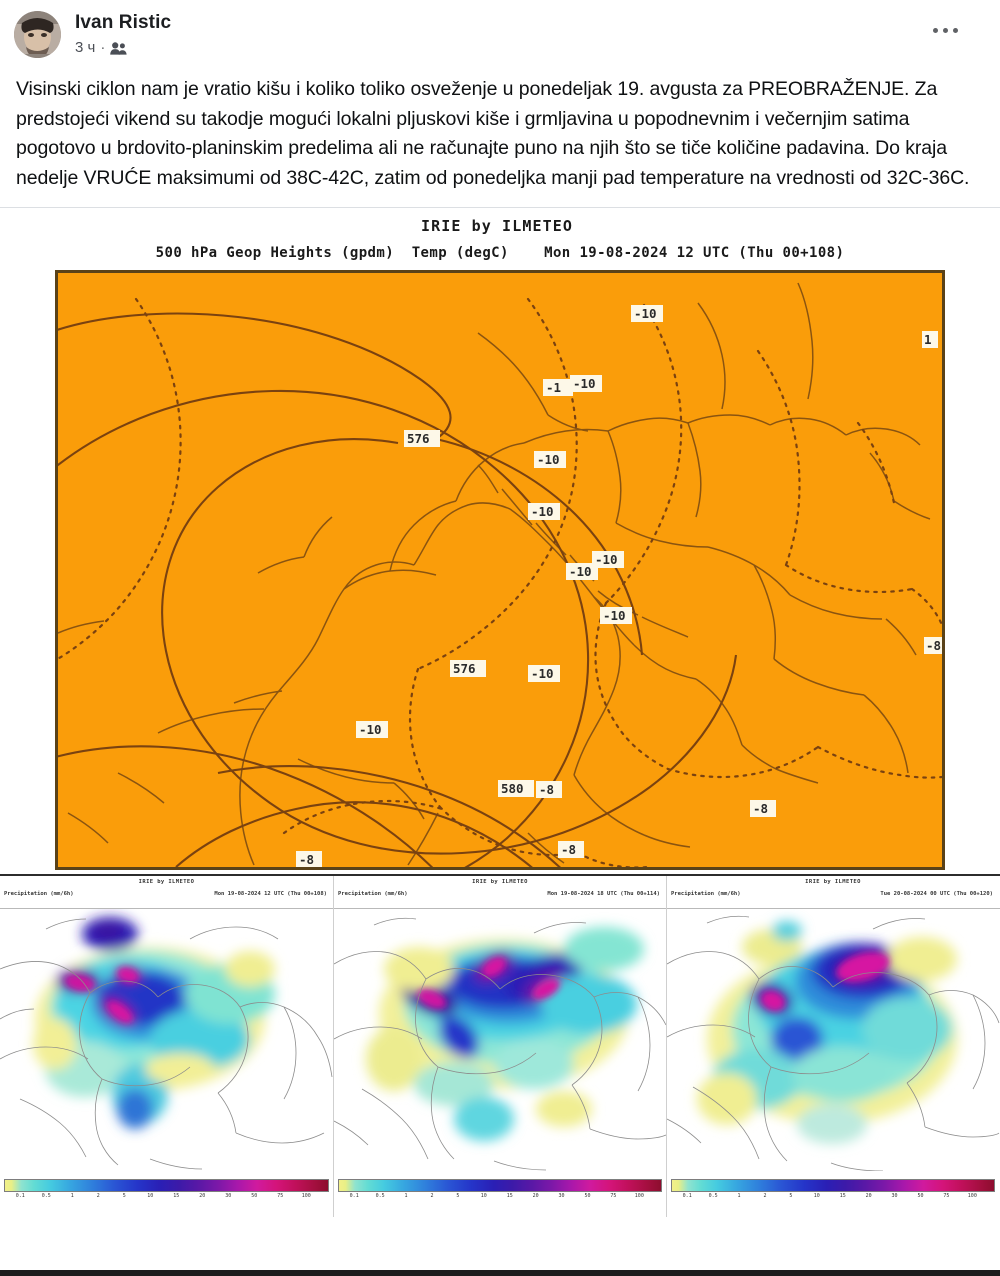 The image size is (1000, 1276). What do you see at coordinates (123, 33) in the screenshot?
I see `post-author-block: Ivan Ristic 3 ч ·` at bounding box center [123, 33].